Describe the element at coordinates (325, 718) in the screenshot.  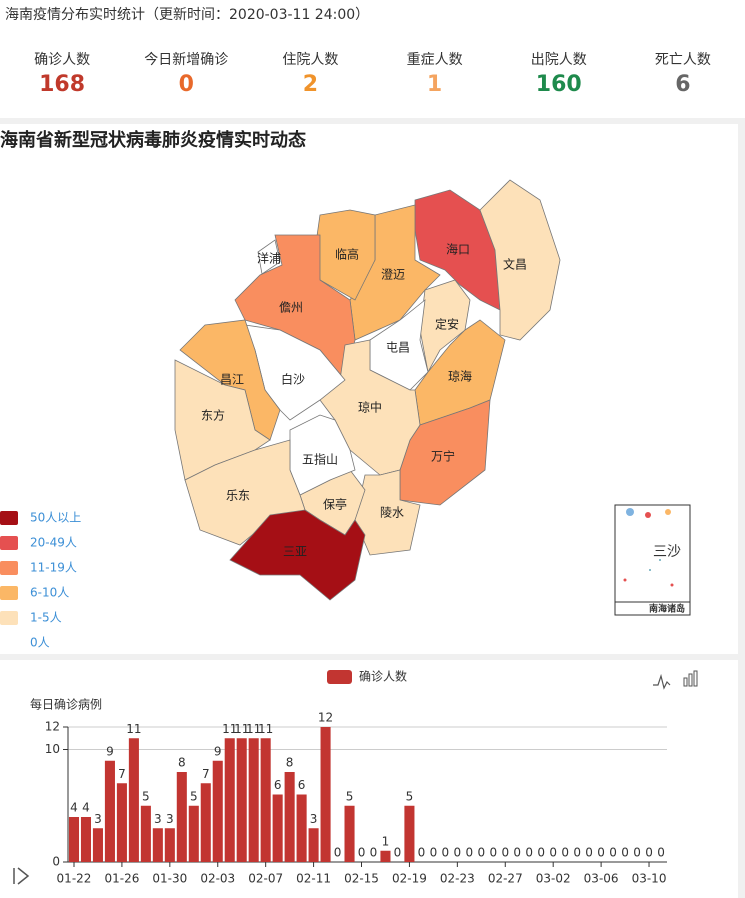
I see `data-label: 12` at that location.